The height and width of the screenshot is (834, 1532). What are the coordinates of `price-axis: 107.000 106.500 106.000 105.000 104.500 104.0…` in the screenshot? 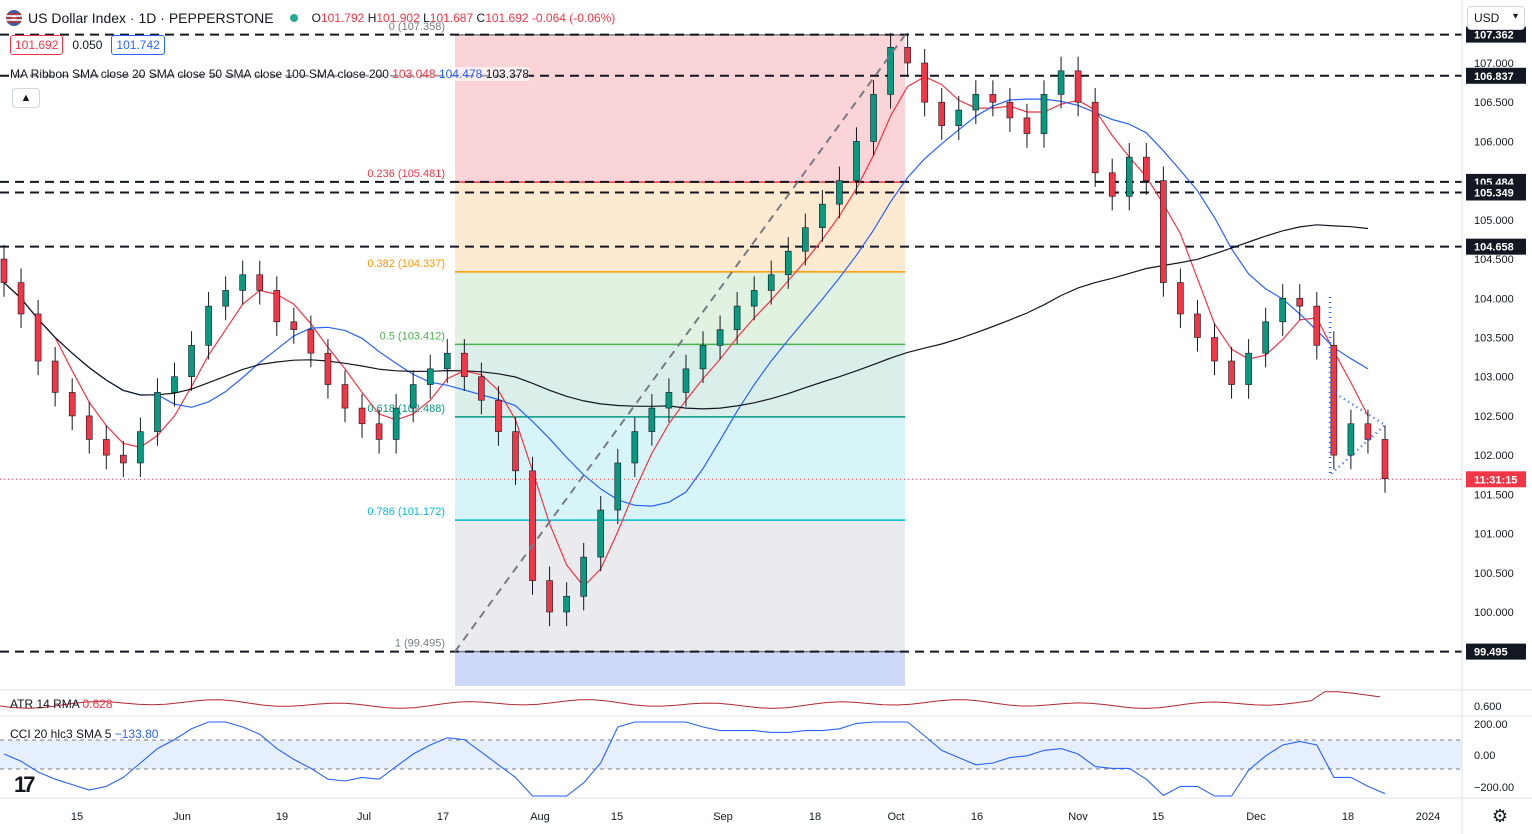 It's located at (1493, 417).